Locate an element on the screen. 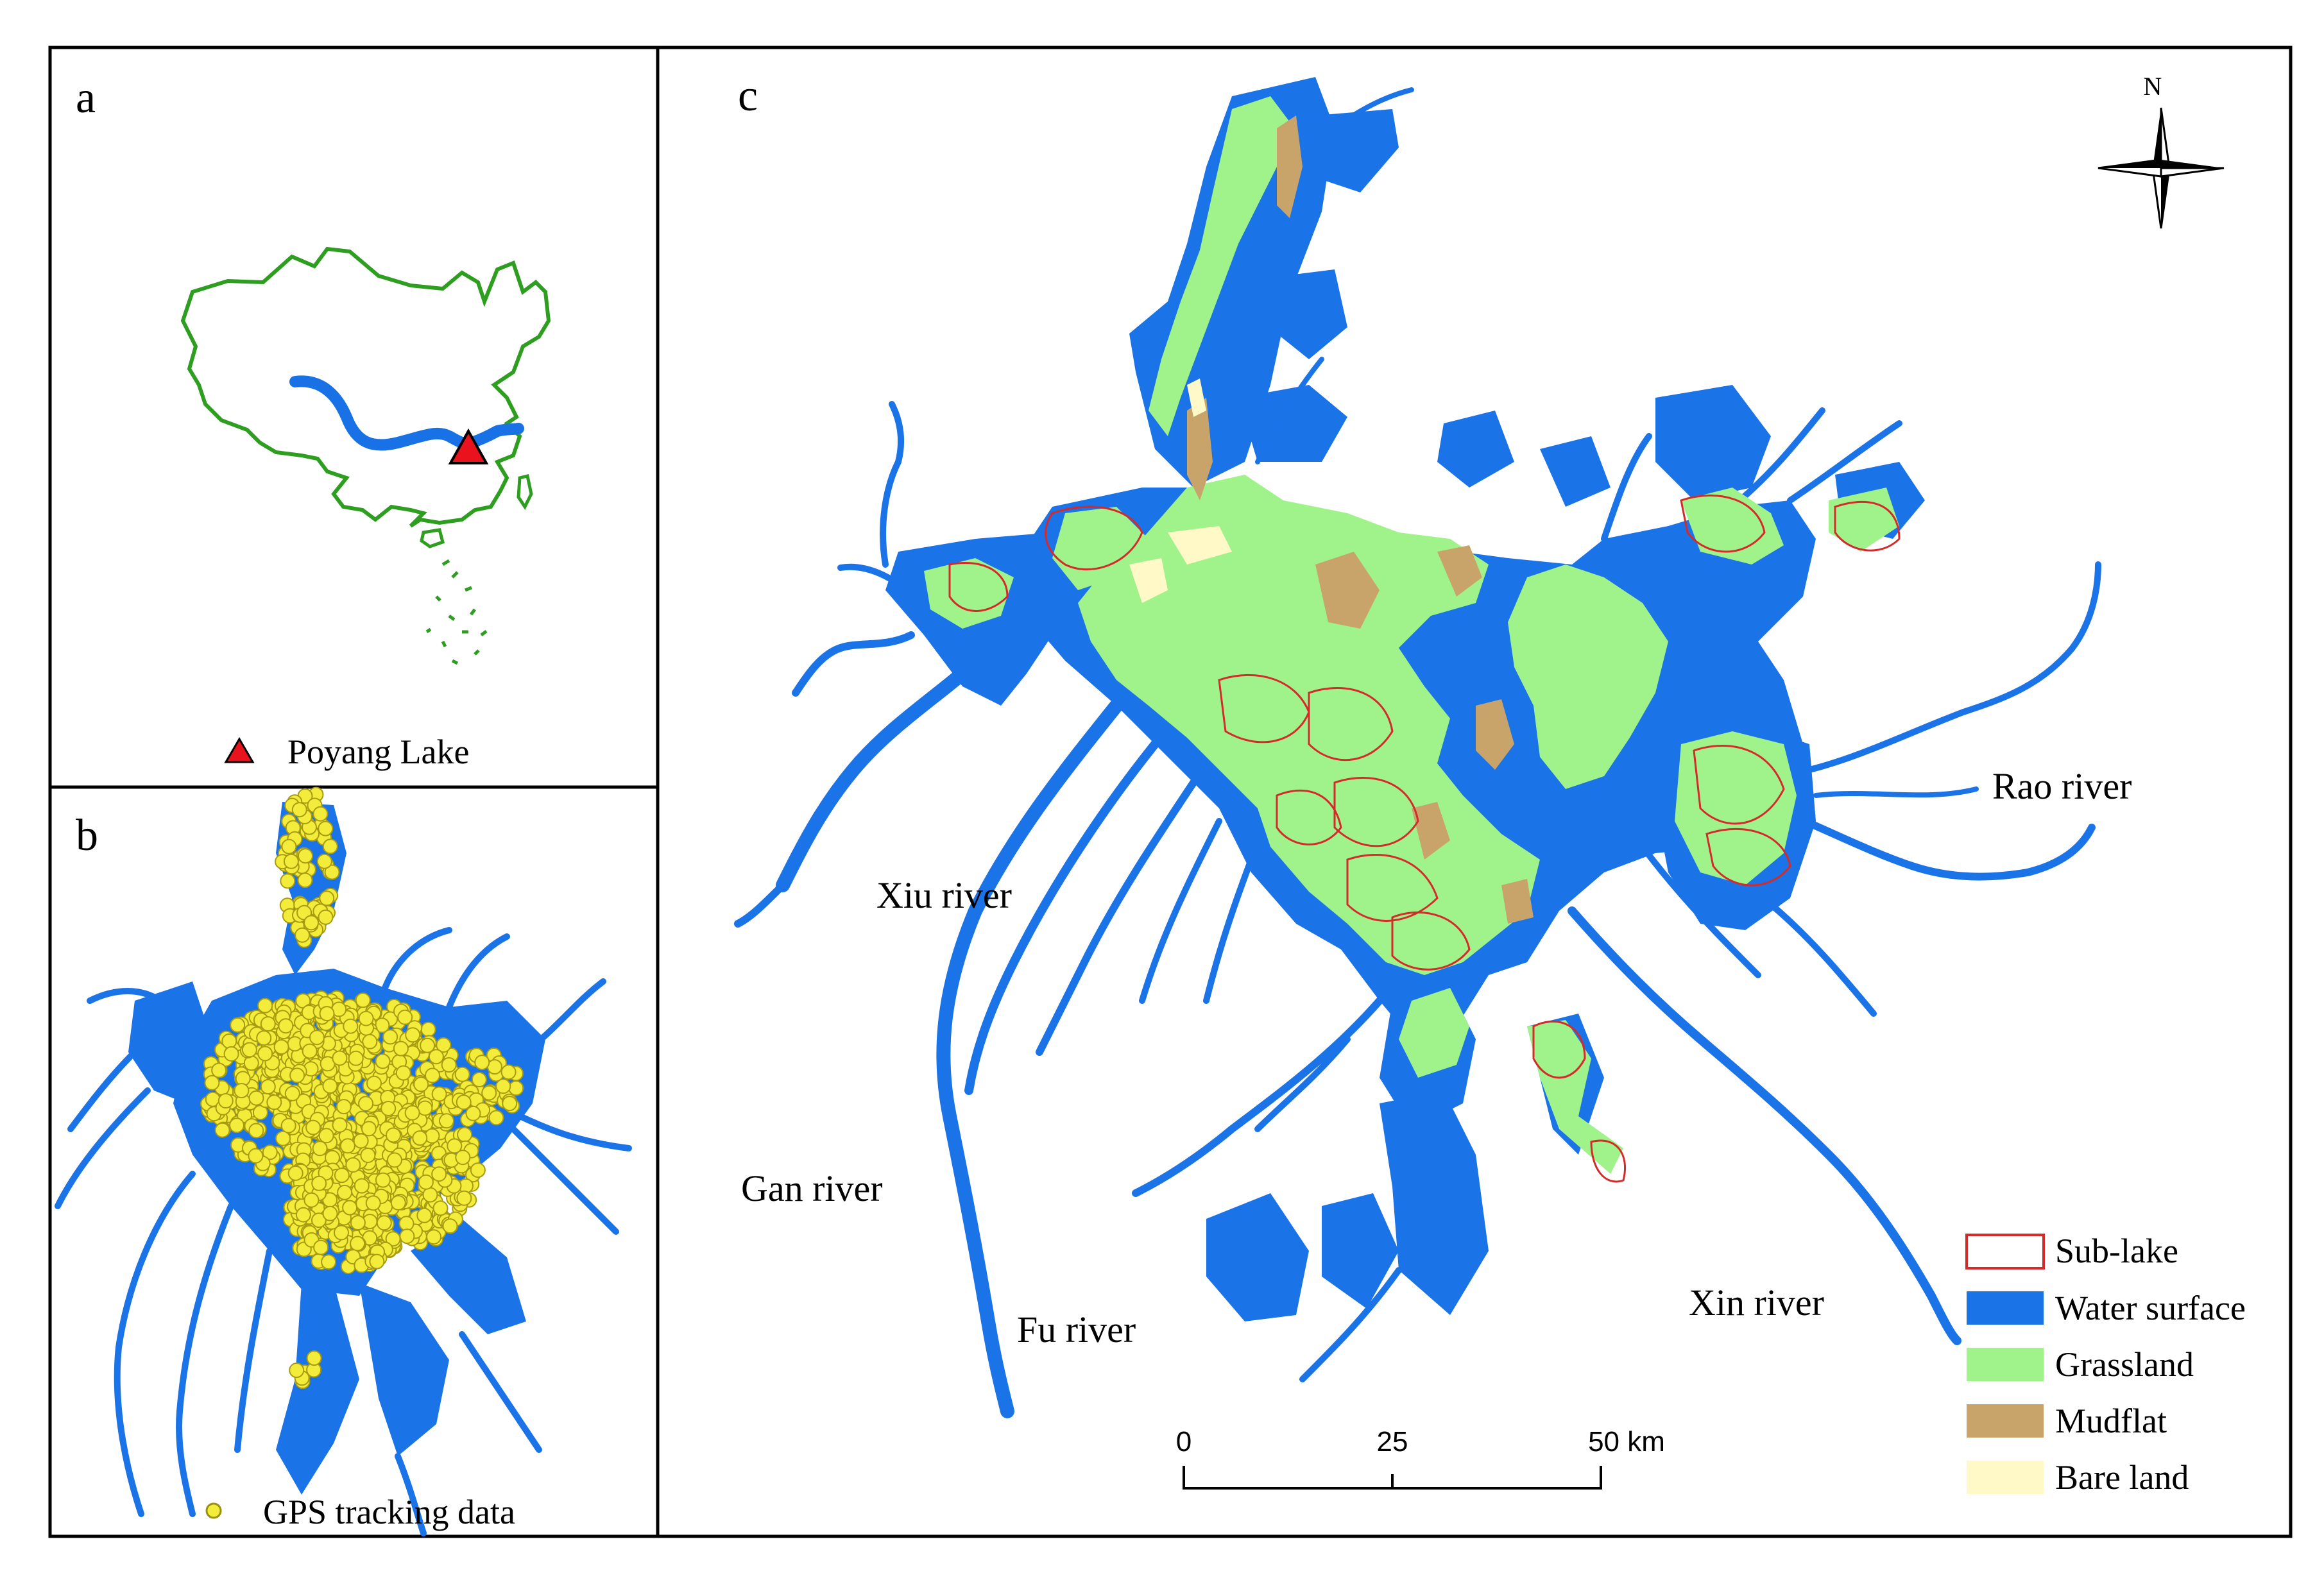 This screenshot has height=1571, width=2324. scale-tick-0: 0 is located at coordinates (1184, 1441).